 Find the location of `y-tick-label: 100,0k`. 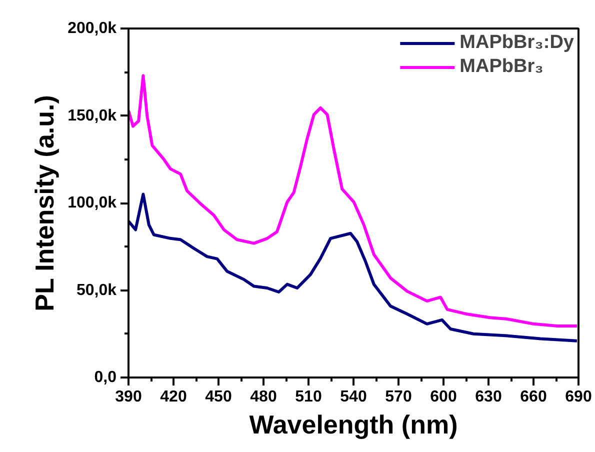

y-tick-label: 100,0k is located at coordinates (92, 203).